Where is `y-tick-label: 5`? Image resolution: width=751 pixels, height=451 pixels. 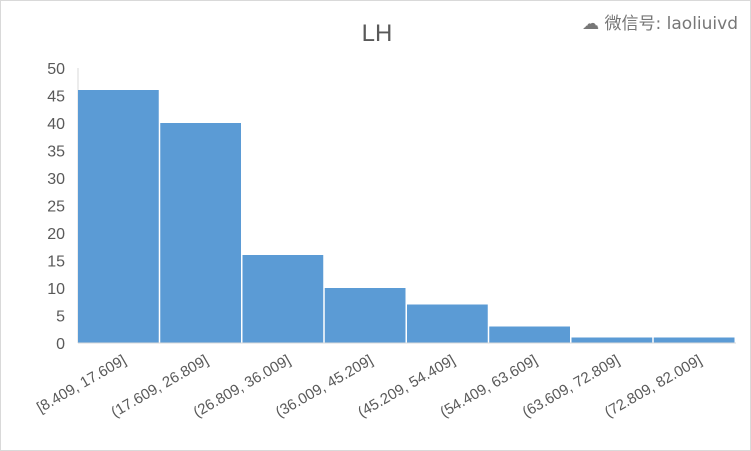 y-tick-label: 5 is located at coordinates (60, 317).